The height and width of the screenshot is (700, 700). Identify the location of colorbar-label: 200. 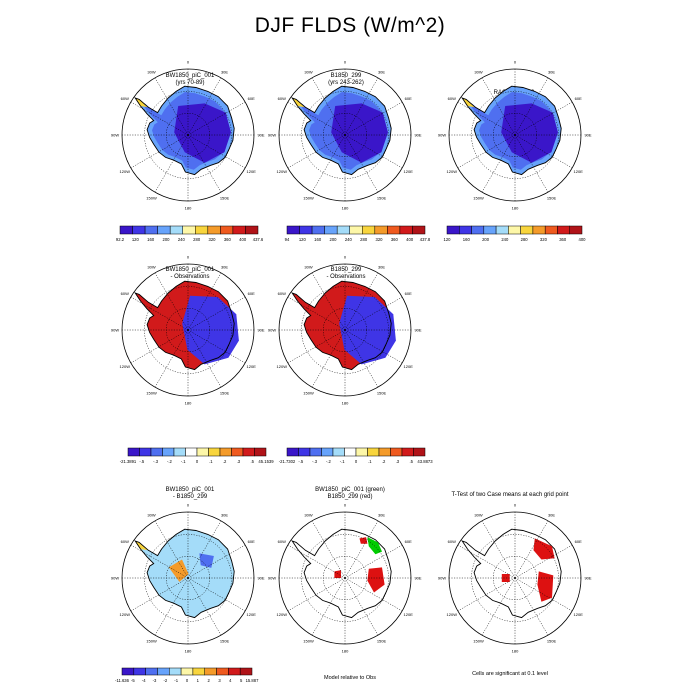
(334, 239).